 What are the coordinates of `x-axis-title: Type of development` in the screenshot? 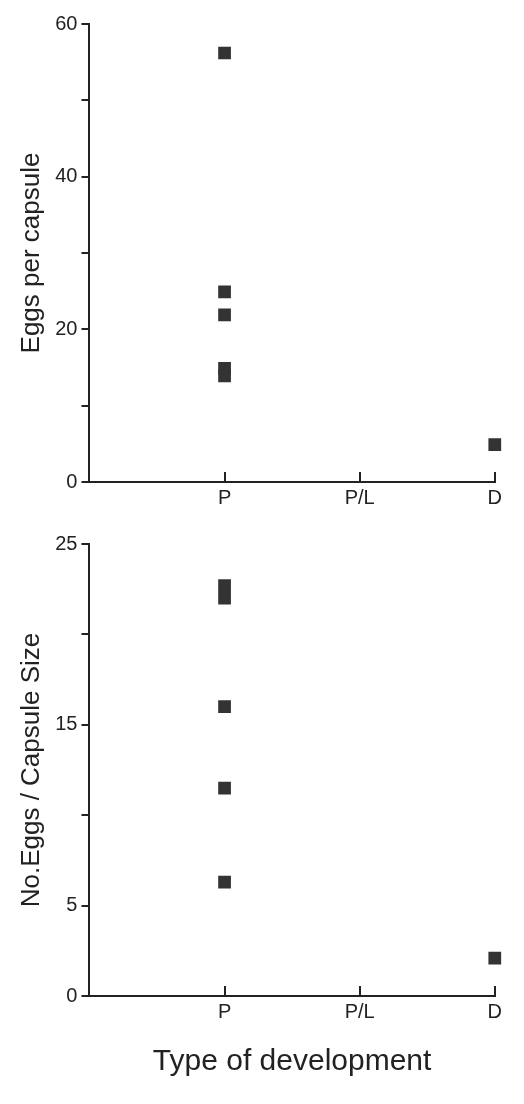 It's located at (292, 1060).